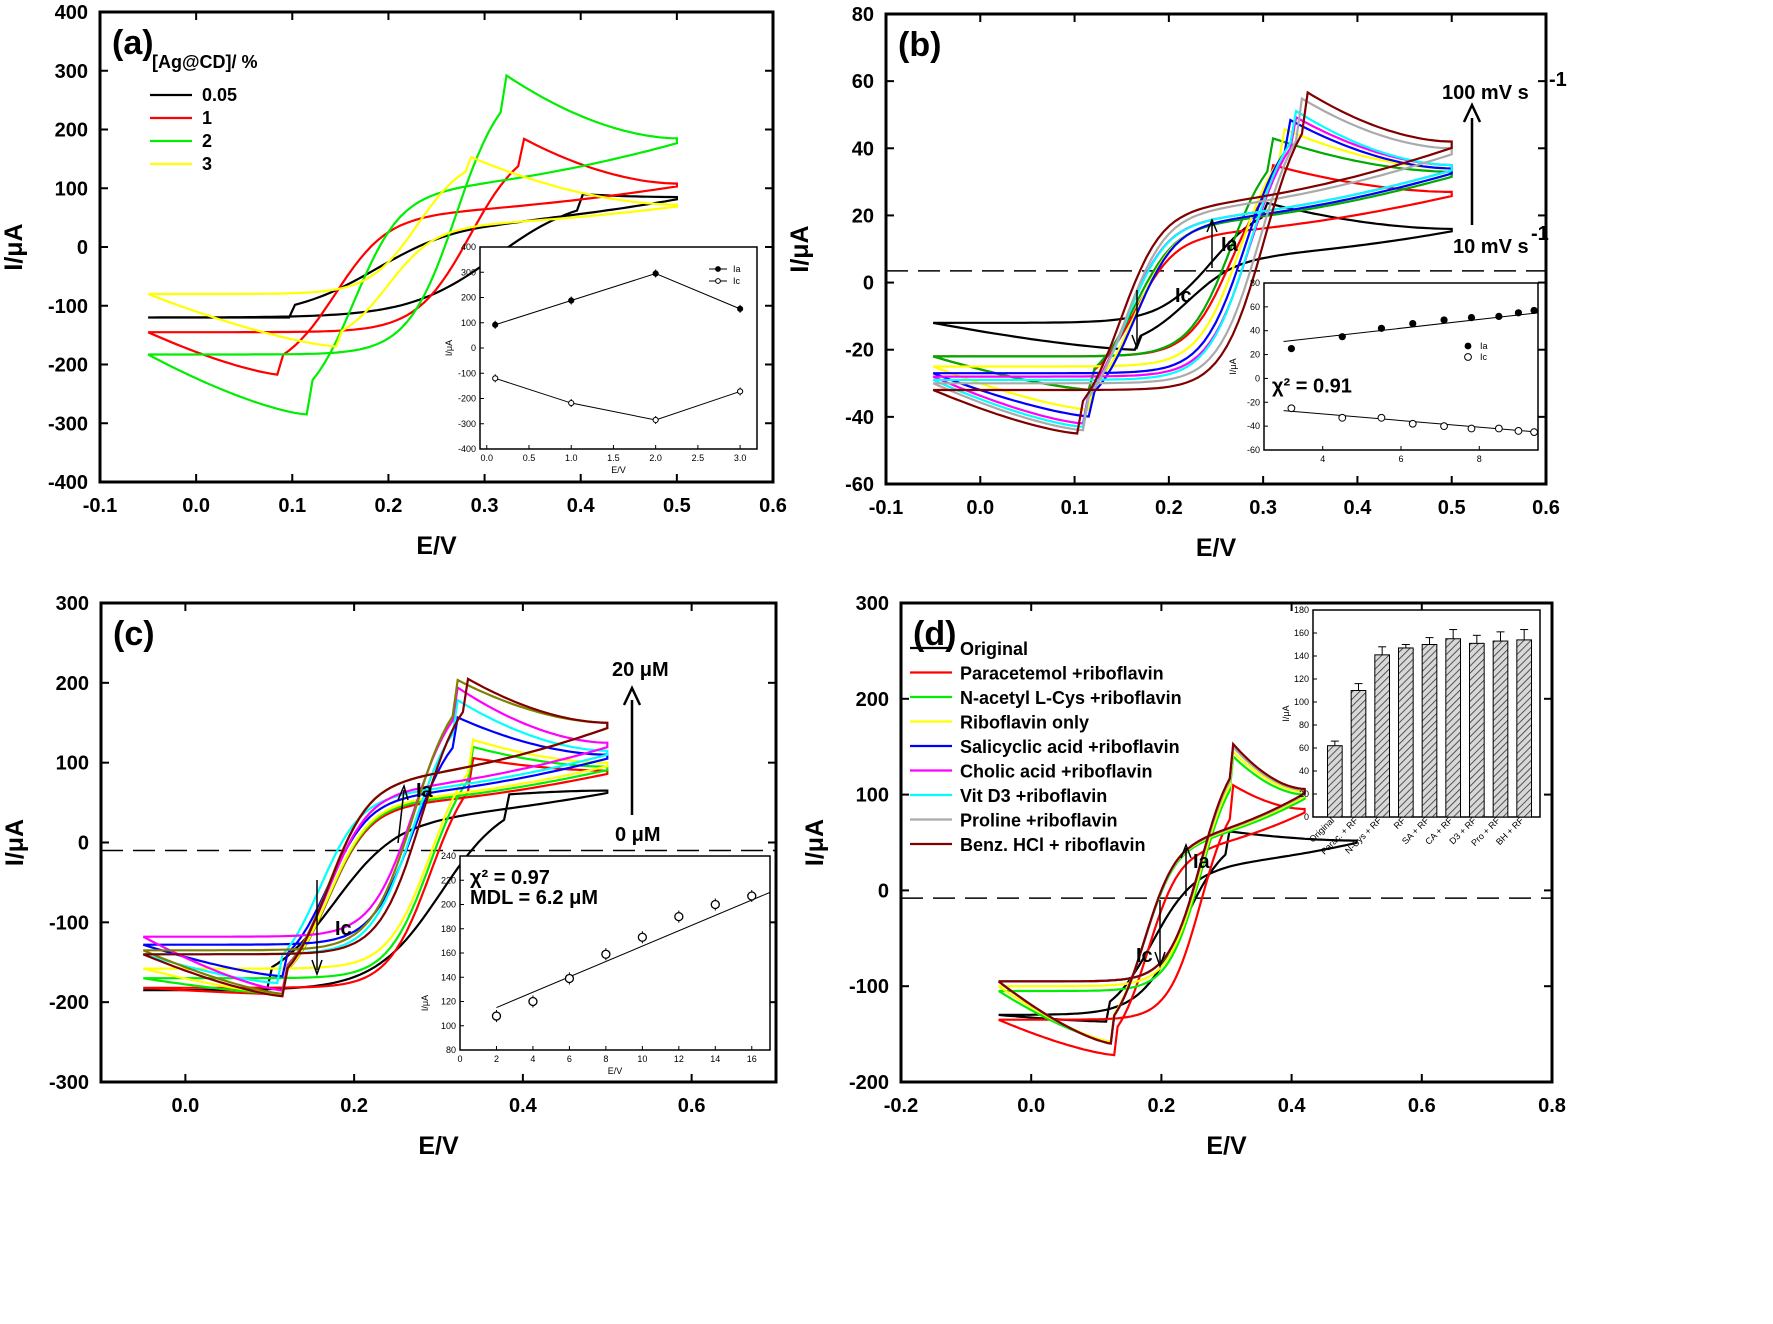 This screenshot has width=1773, height=1324. What do you see at coordinates (436, 546) in the screenshot?
I see `x-axis-label: E/V` at bounding box center [436, 546].